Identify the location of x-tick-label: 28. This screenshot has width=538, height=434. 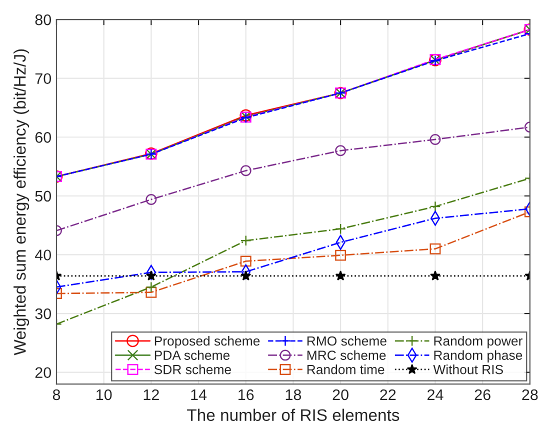
(530, 394).